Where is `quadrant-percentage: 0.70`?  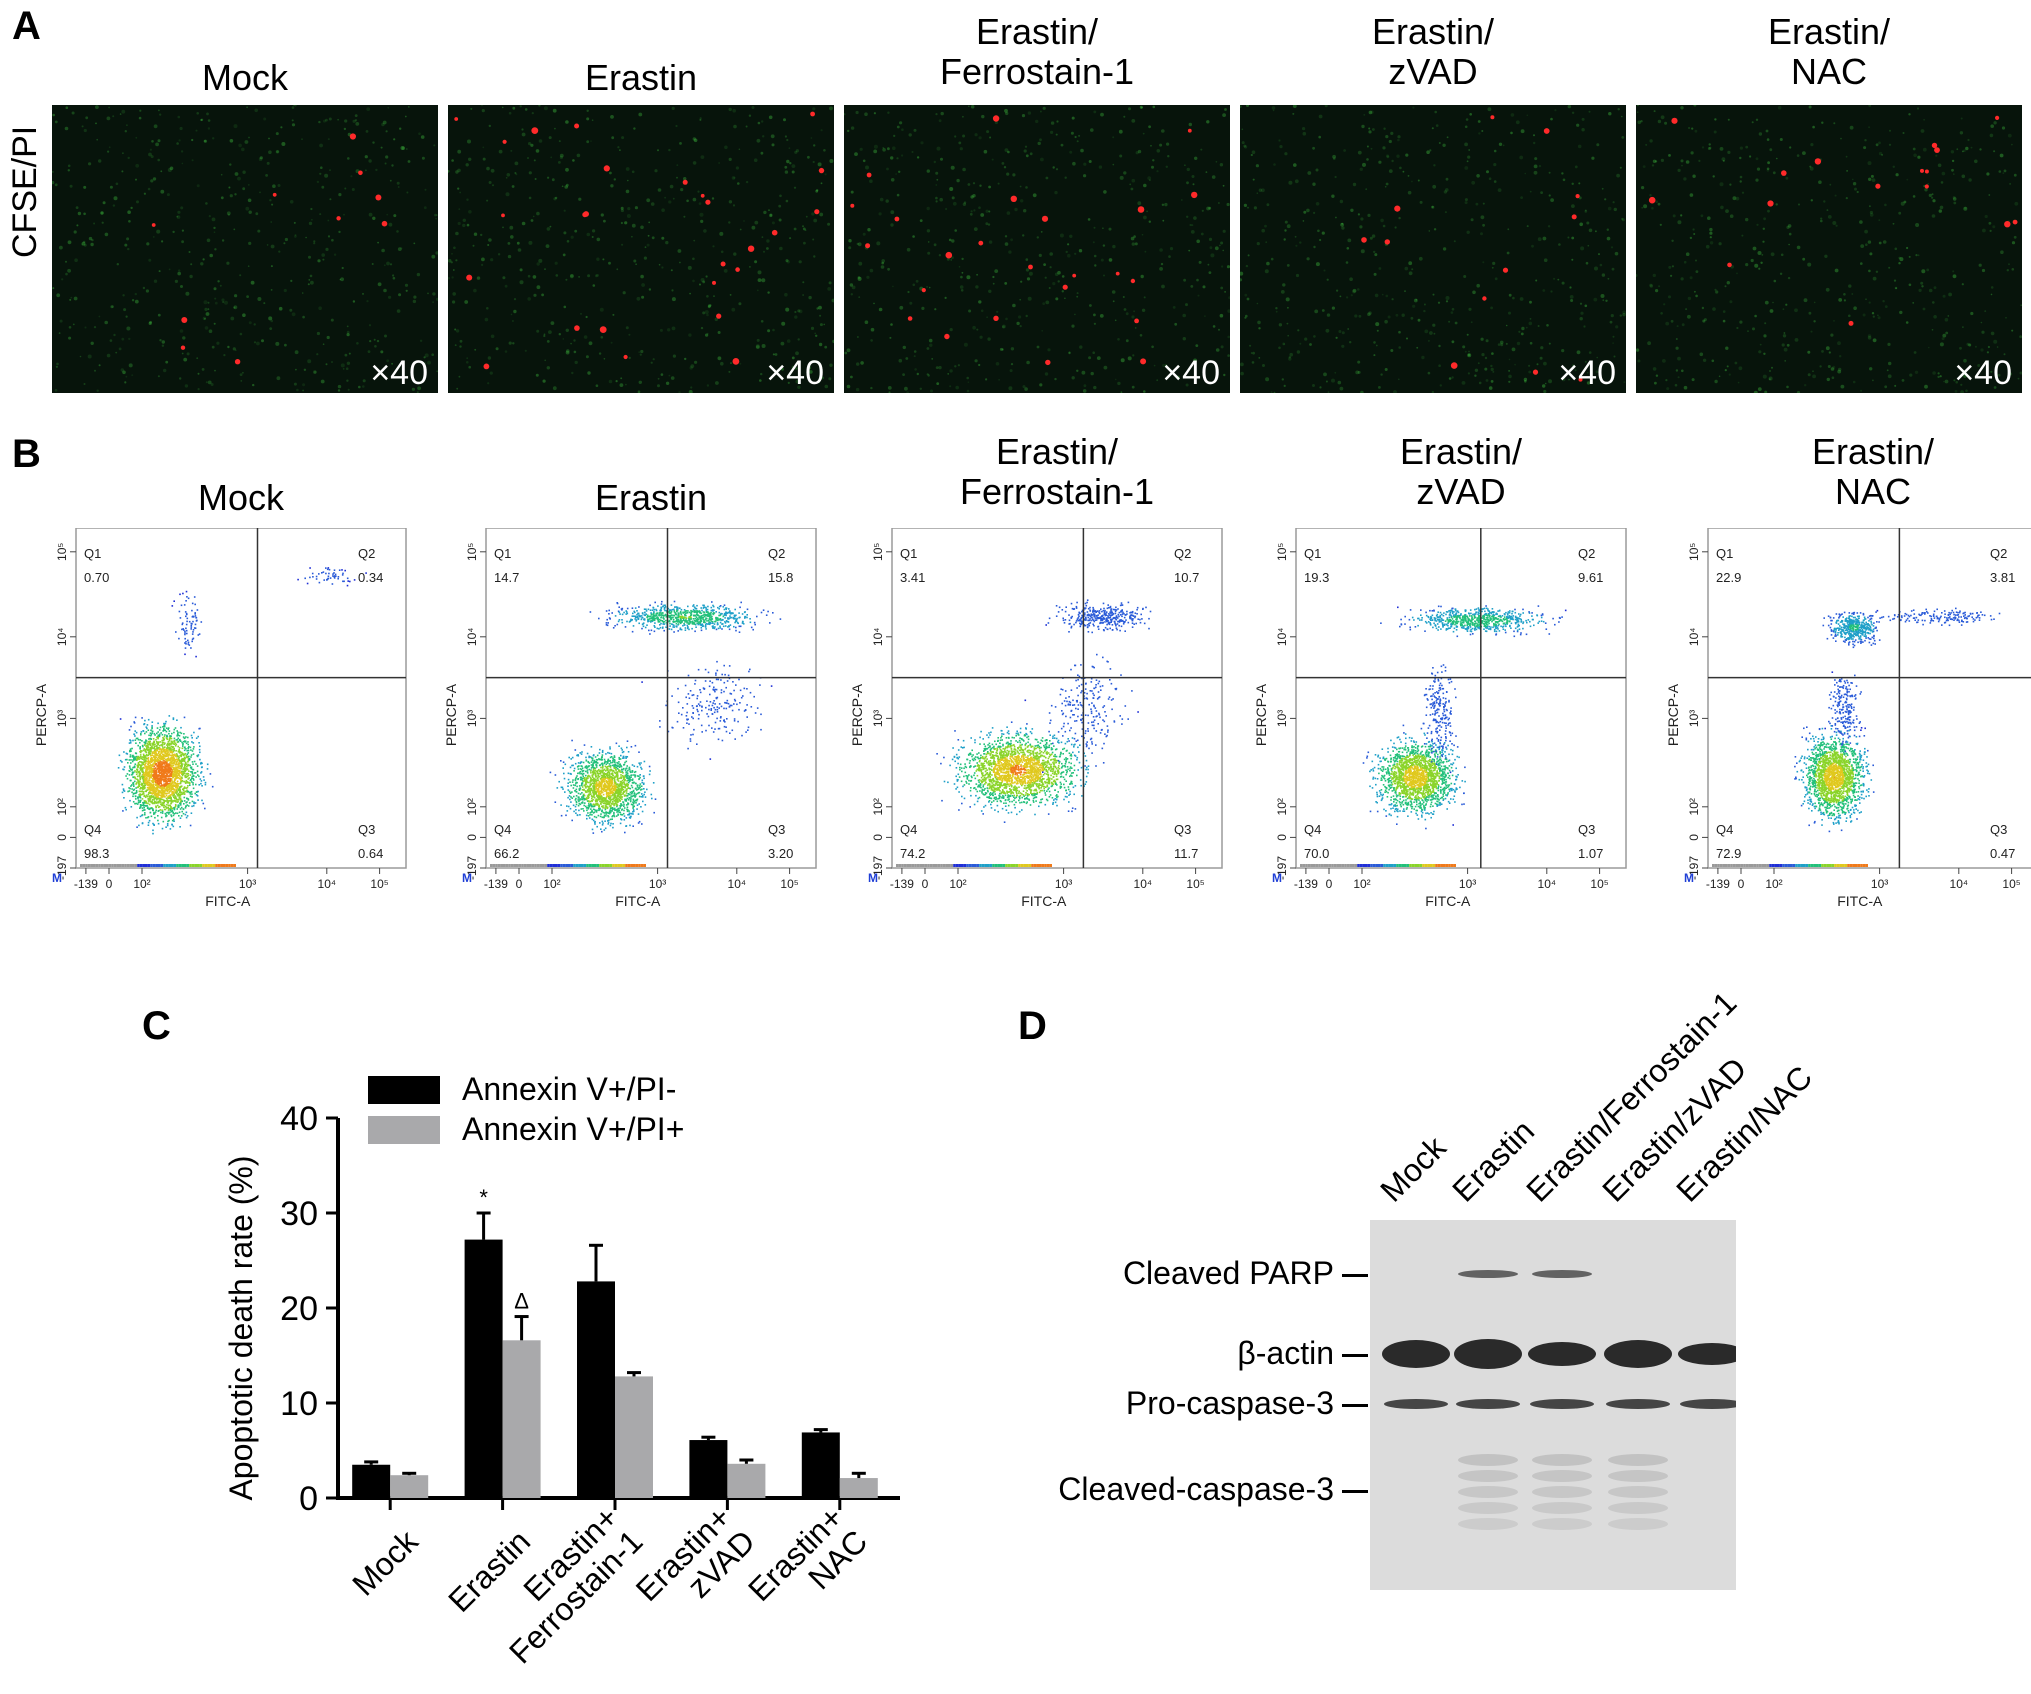 quadrant-percentage: 0.70 is located at coordinates (96, 577).